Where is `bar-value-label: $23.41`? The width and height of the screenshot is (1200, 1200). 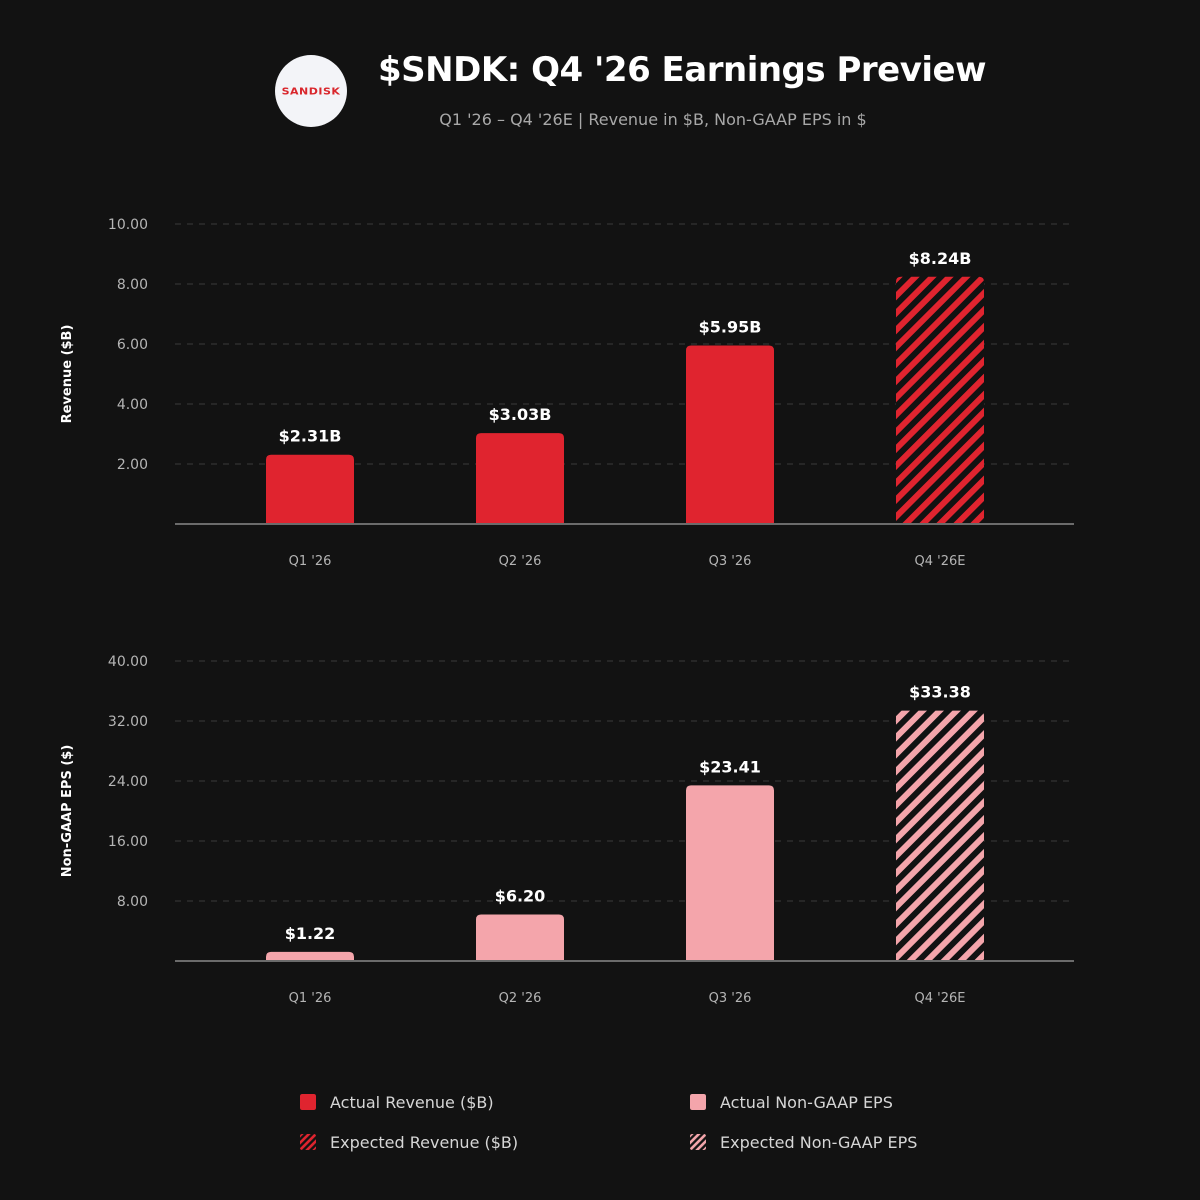 bar-value-label: $23.41 is located at coordinates (730, 766).